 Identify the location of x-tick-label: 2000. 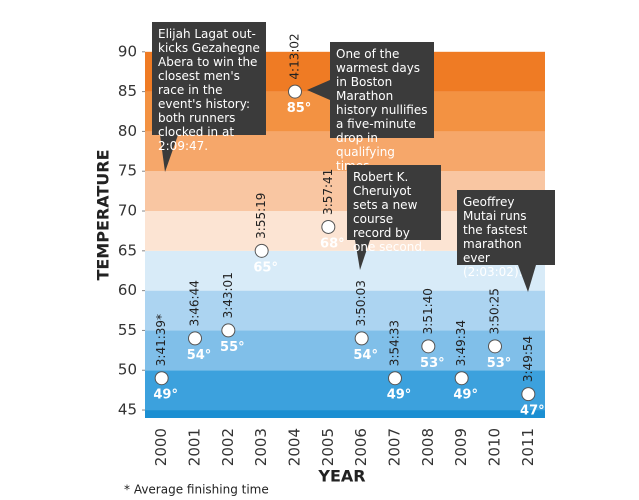
(161, 447).